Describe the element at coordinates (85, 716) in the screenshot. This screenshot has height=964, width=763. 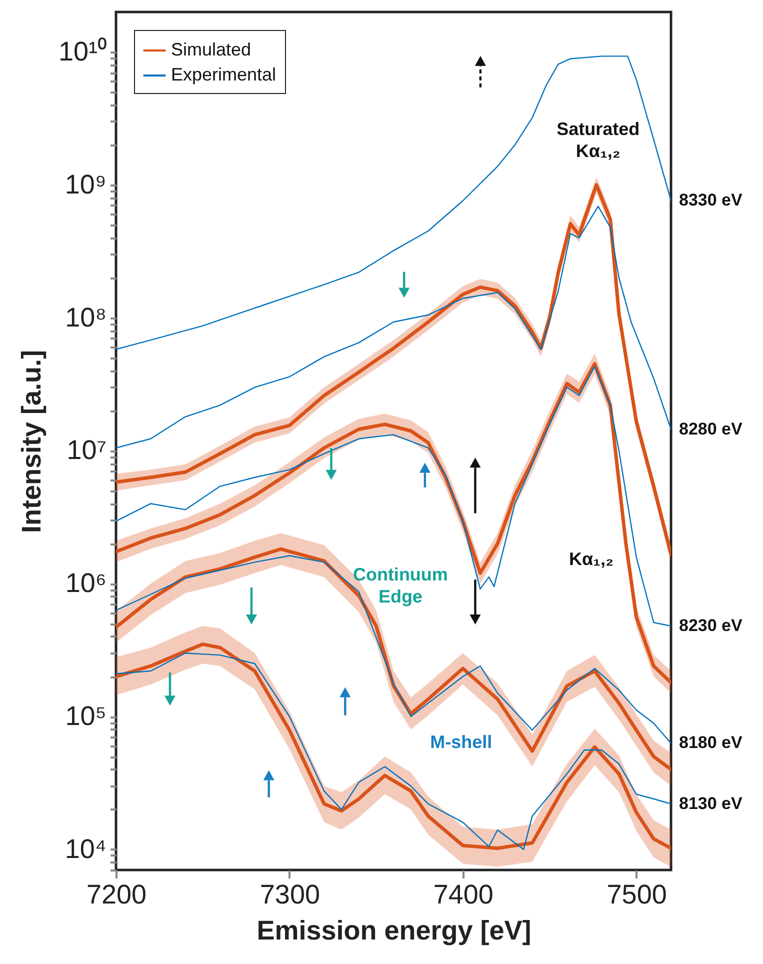
I see `y-tick-label: 10⁵` at that location.